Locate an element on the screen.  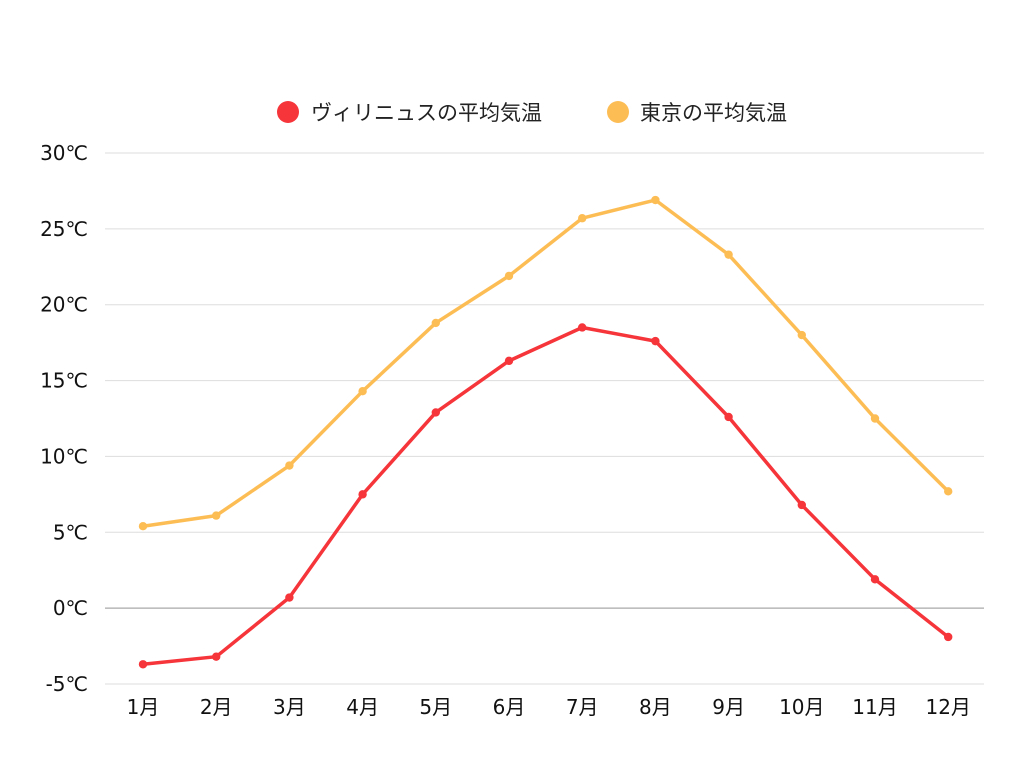
x-tick-label: 8月 is located at coordinates (655, 707).